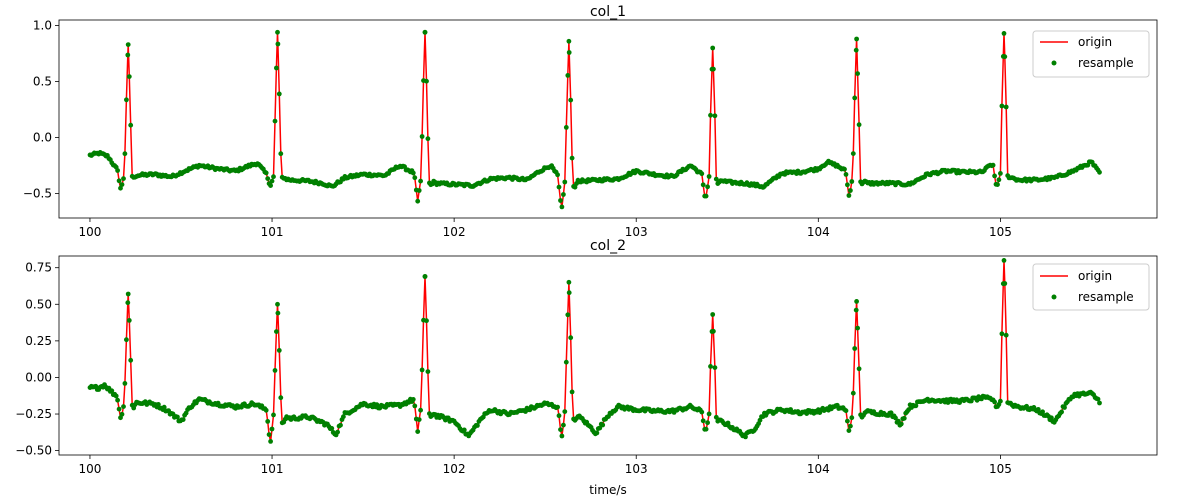 The height and width of the screenshot is (504, 1182). What do you see at coordinates (1095, 276) in the screenshot?
I see `legend-origin-label: origin` at bounding box center [1095, 276].